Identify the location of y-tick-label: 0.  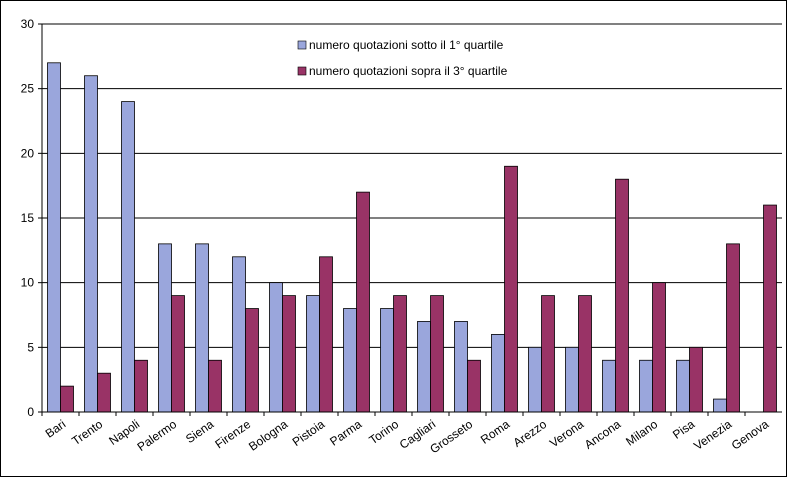
(30, 412).